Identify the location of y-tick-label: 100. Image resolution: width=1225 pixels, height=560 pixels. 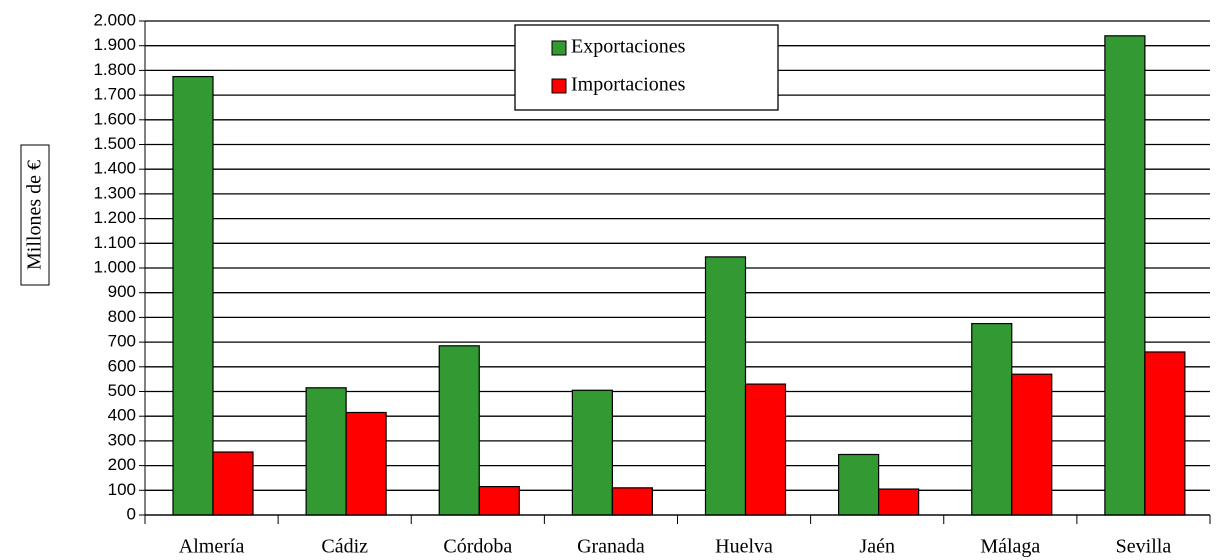
(122, 489).